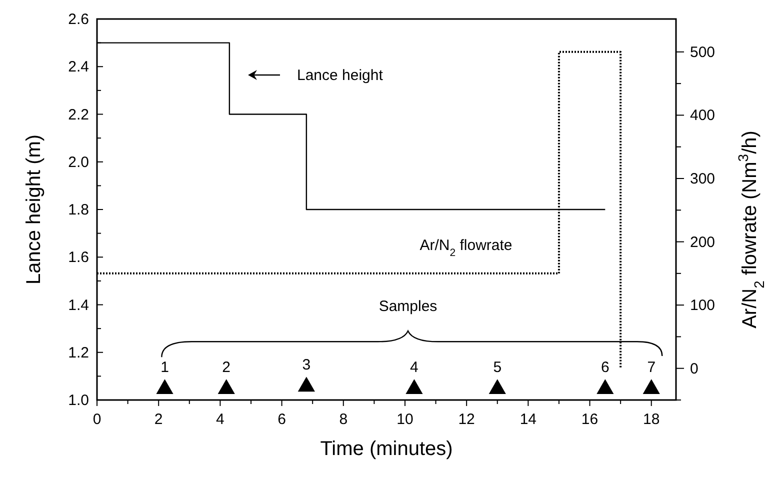 The width and height of the screenshot is (776, 487). What do you see at coordinates (340, 75) in the screenshot?
I see `annotation: Lance height` at bounding box center [340, 75].